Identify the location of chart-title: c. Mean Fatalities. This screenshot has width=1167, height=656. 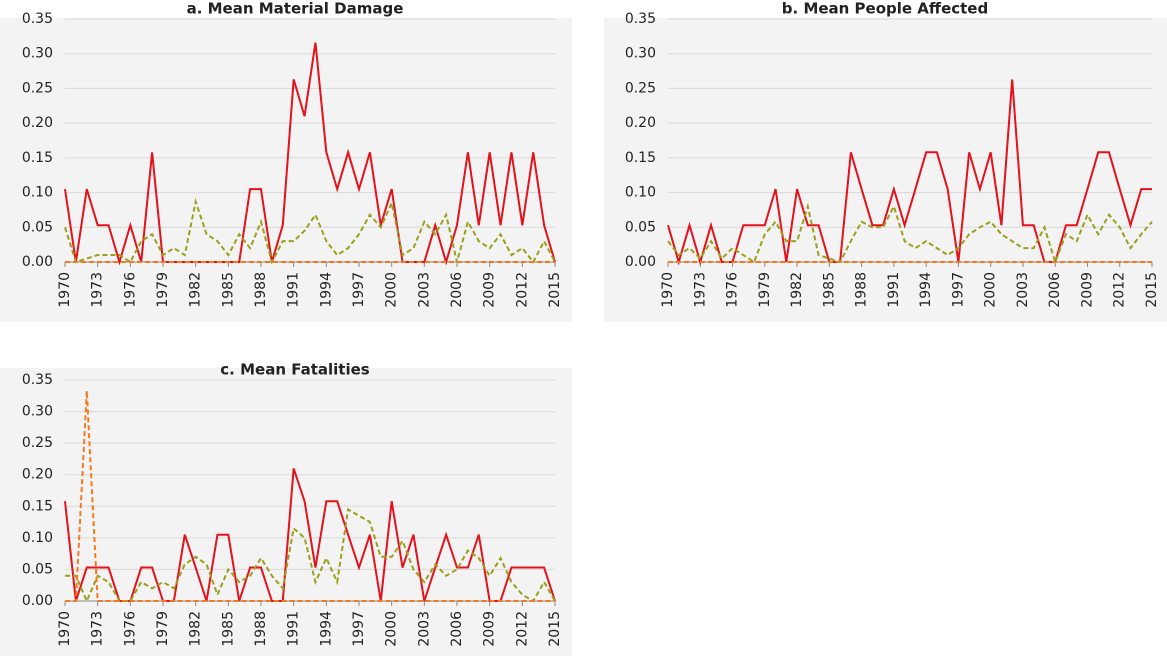
(294, 370).